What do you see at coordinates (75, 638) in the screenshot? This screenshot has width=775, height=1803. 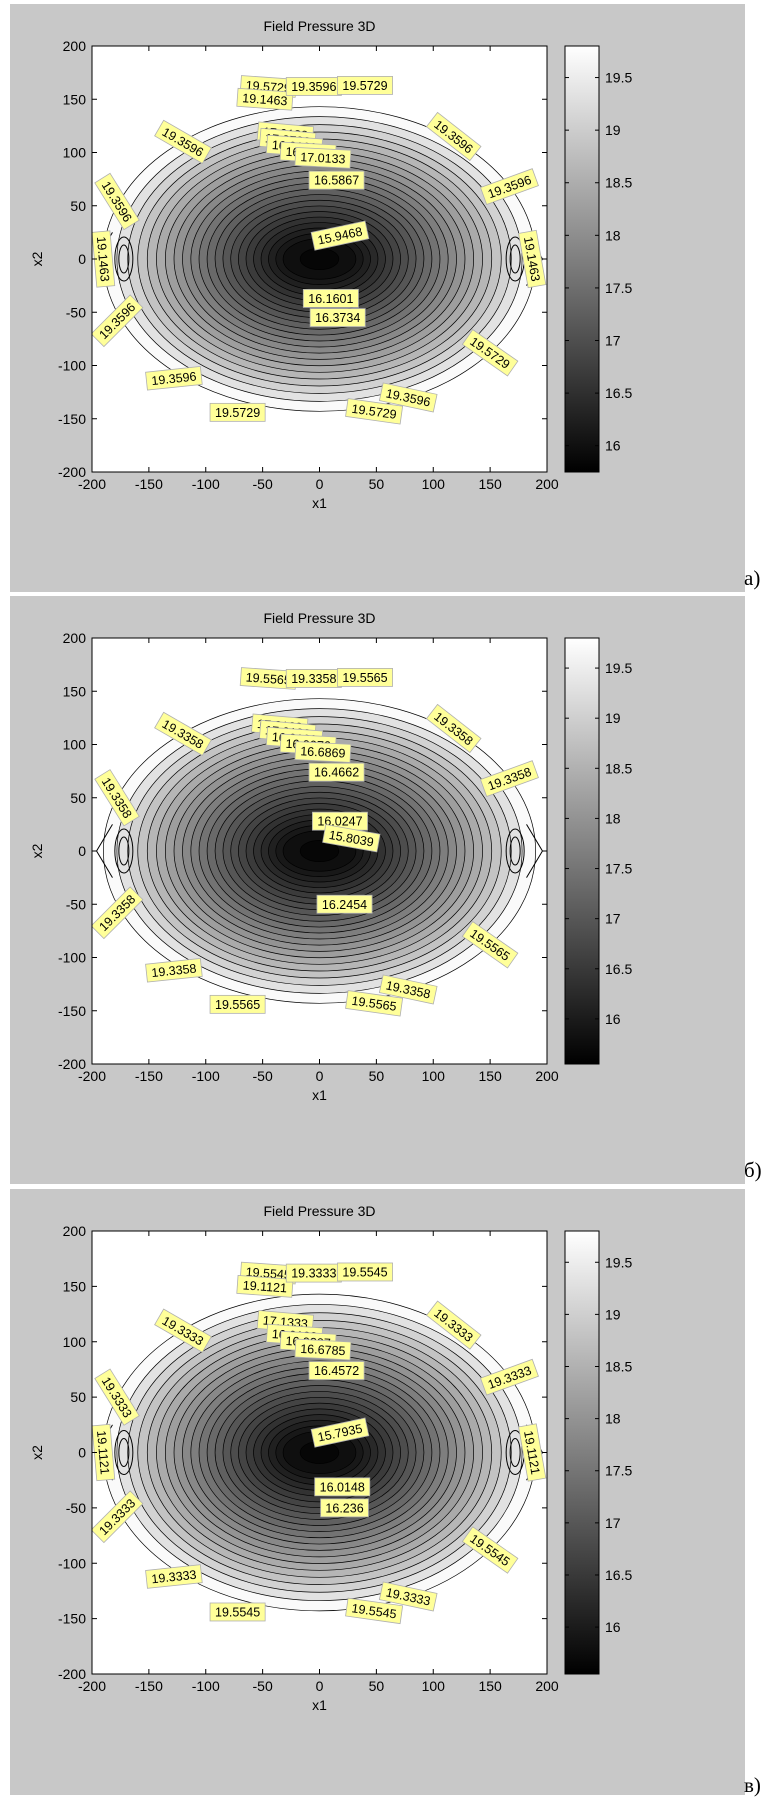 I see `y-tick-label: 200` at bounding box center [75, 638].